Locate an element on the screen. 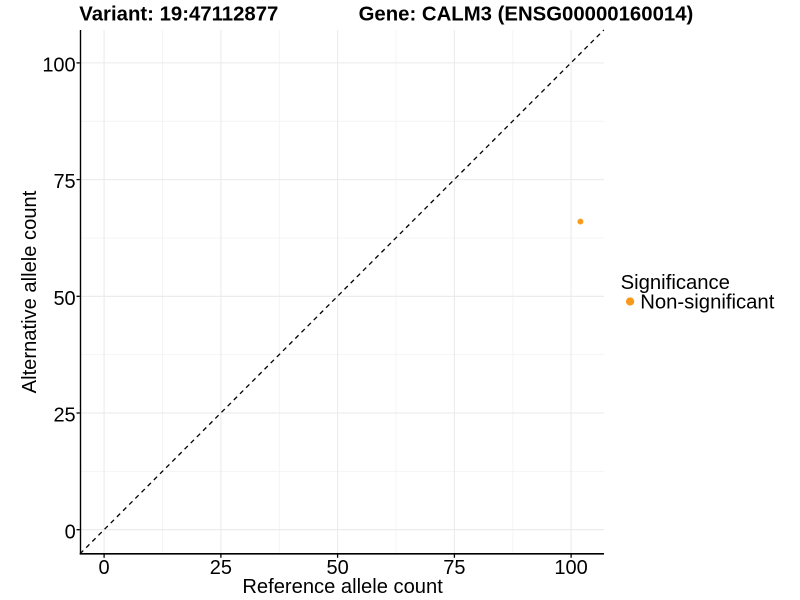  svg-text: Non-significant is located at coordinates (707, 303).